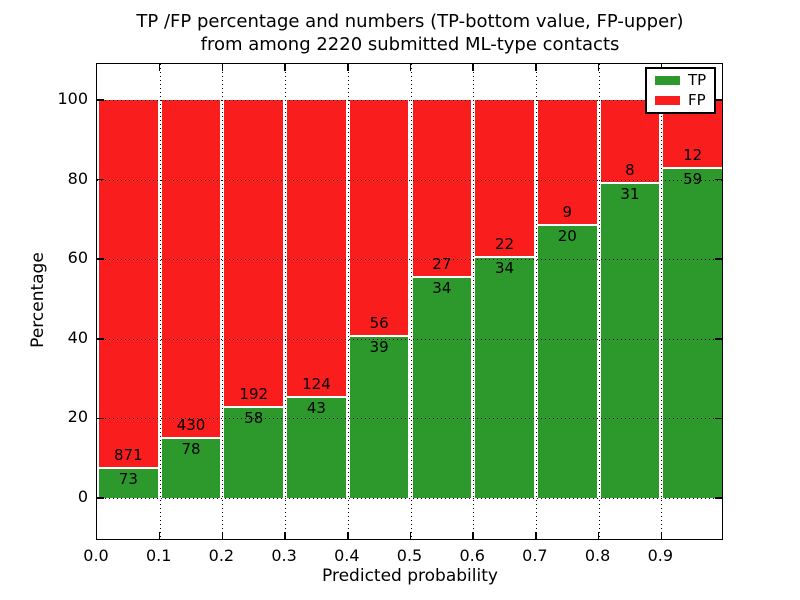 The height and width of the screenshot is (600, 800). I want to click on fp-count-label: 12, so click(693, 155).